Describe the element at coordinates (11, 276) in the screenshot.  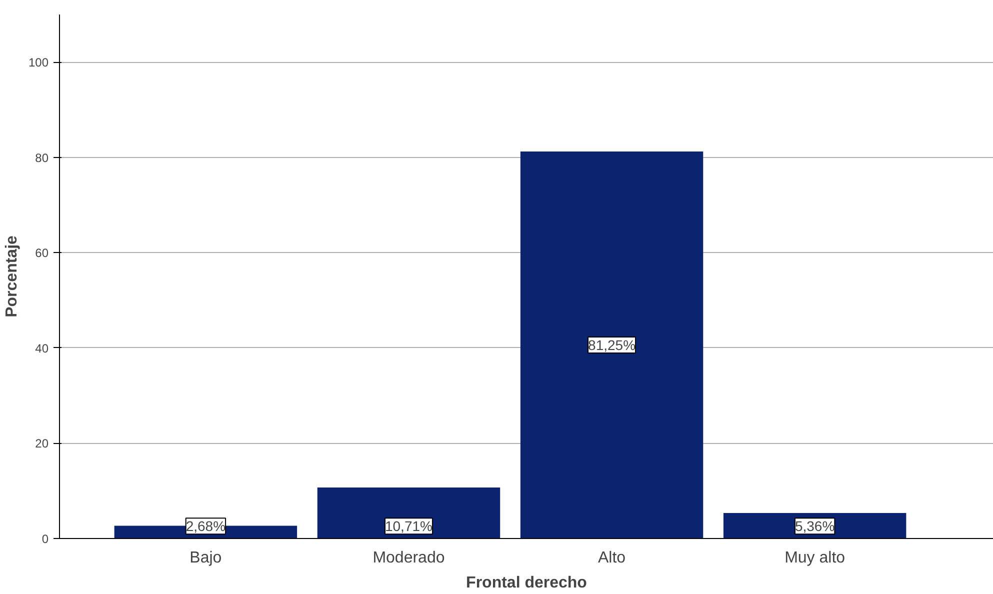
I see `y-axis-title: Porcentaje` at that location.